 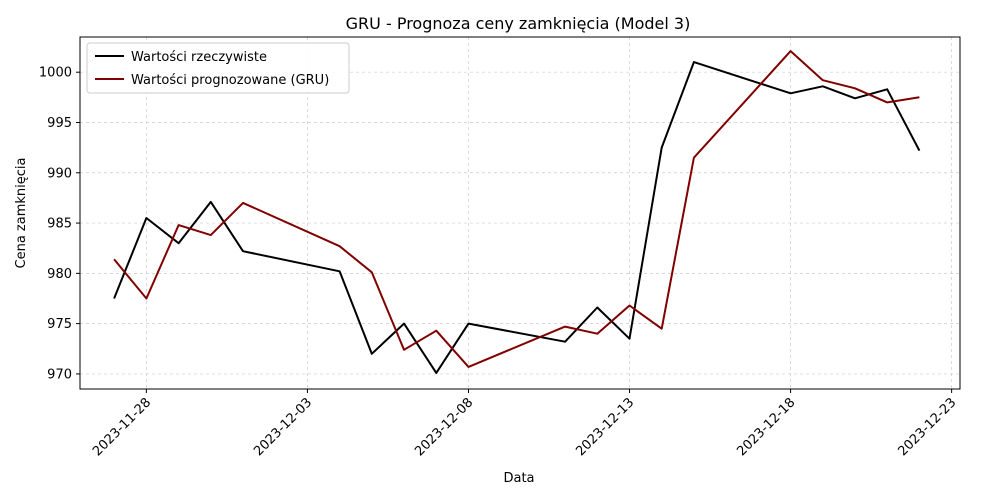 What do you see at coordinates (199, 57) in the screenshot?
I see `legend-label-actual: Wartości rzeczywiste` at bounding box center [199, 57].